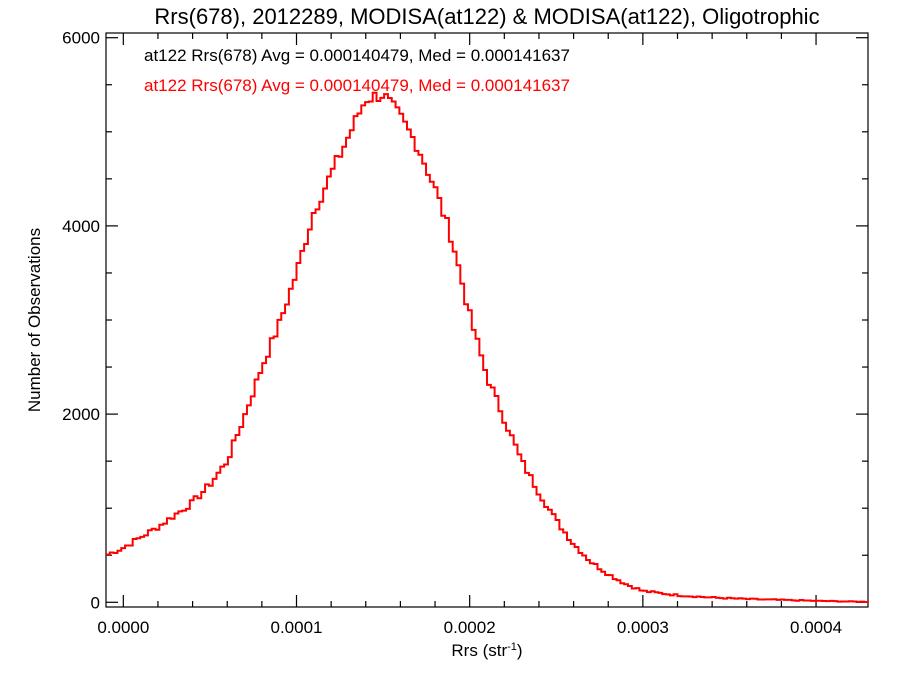 The width and height of the screenshot is (900, 675). I want to click on x-axis-label: Rrs (str-1), so click(486, 650).